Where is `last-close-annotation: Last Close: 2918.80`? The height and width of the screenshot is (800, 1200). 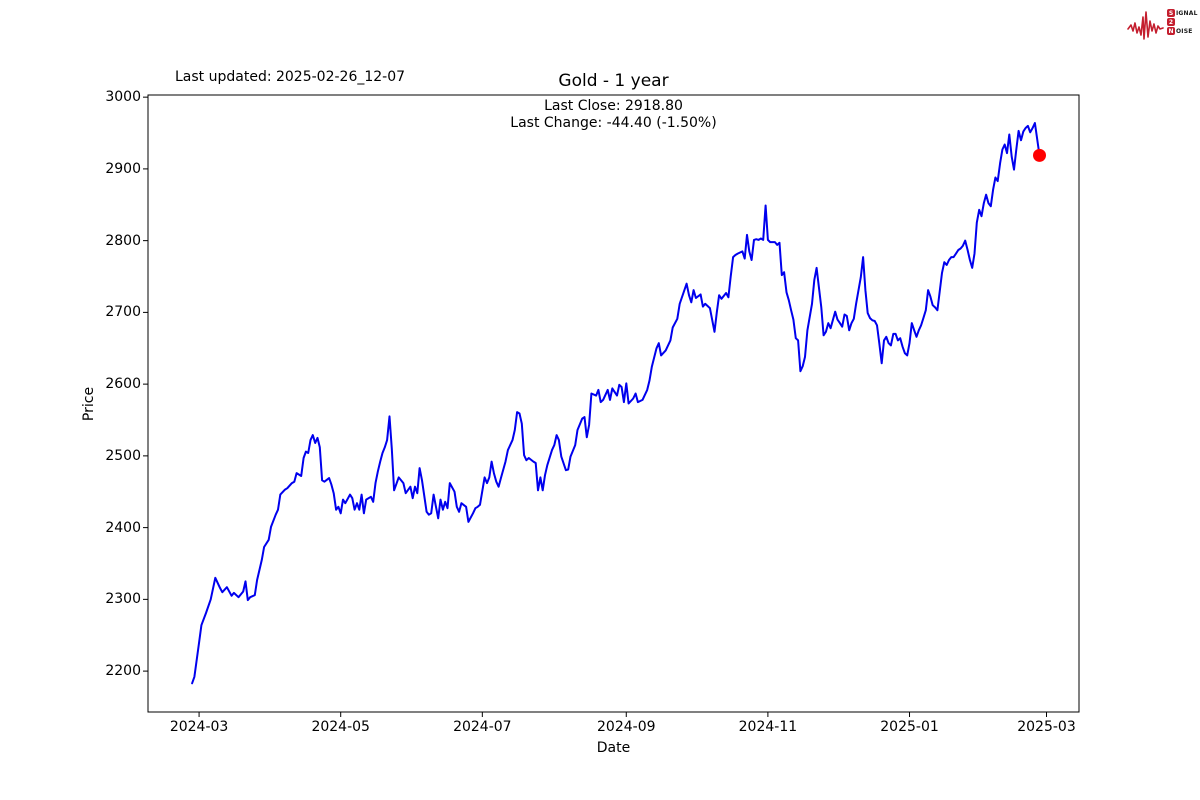 last-close-annotation: Last Close: 2918.80 is located at coordinates (613, 106).